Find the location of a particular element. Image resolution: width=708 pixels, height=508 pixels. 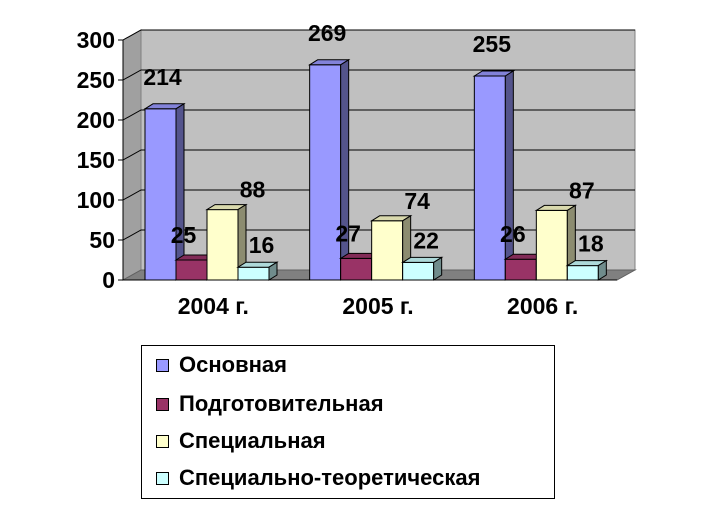

legend-item-podgotovitelnaya: Подготовительная is located at coordinates (270, 404).